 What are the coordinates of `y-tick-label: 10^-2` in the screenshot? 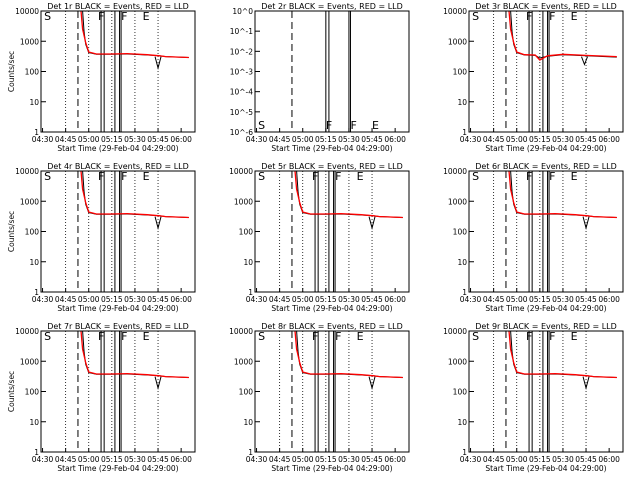 It's located at (242, 51).